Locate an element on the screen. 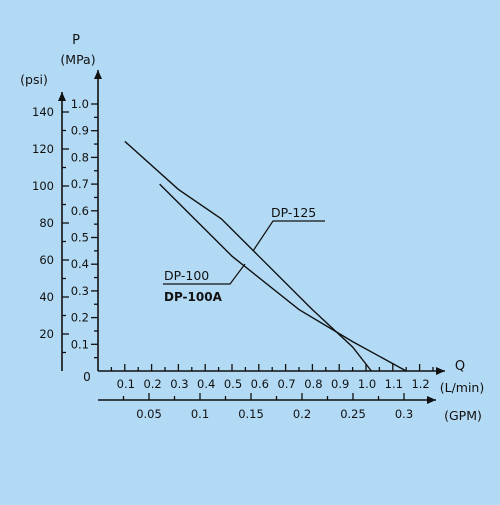 The image size is (500, 505). dp100-label: DP-100 is located at coordinates (186, 275).